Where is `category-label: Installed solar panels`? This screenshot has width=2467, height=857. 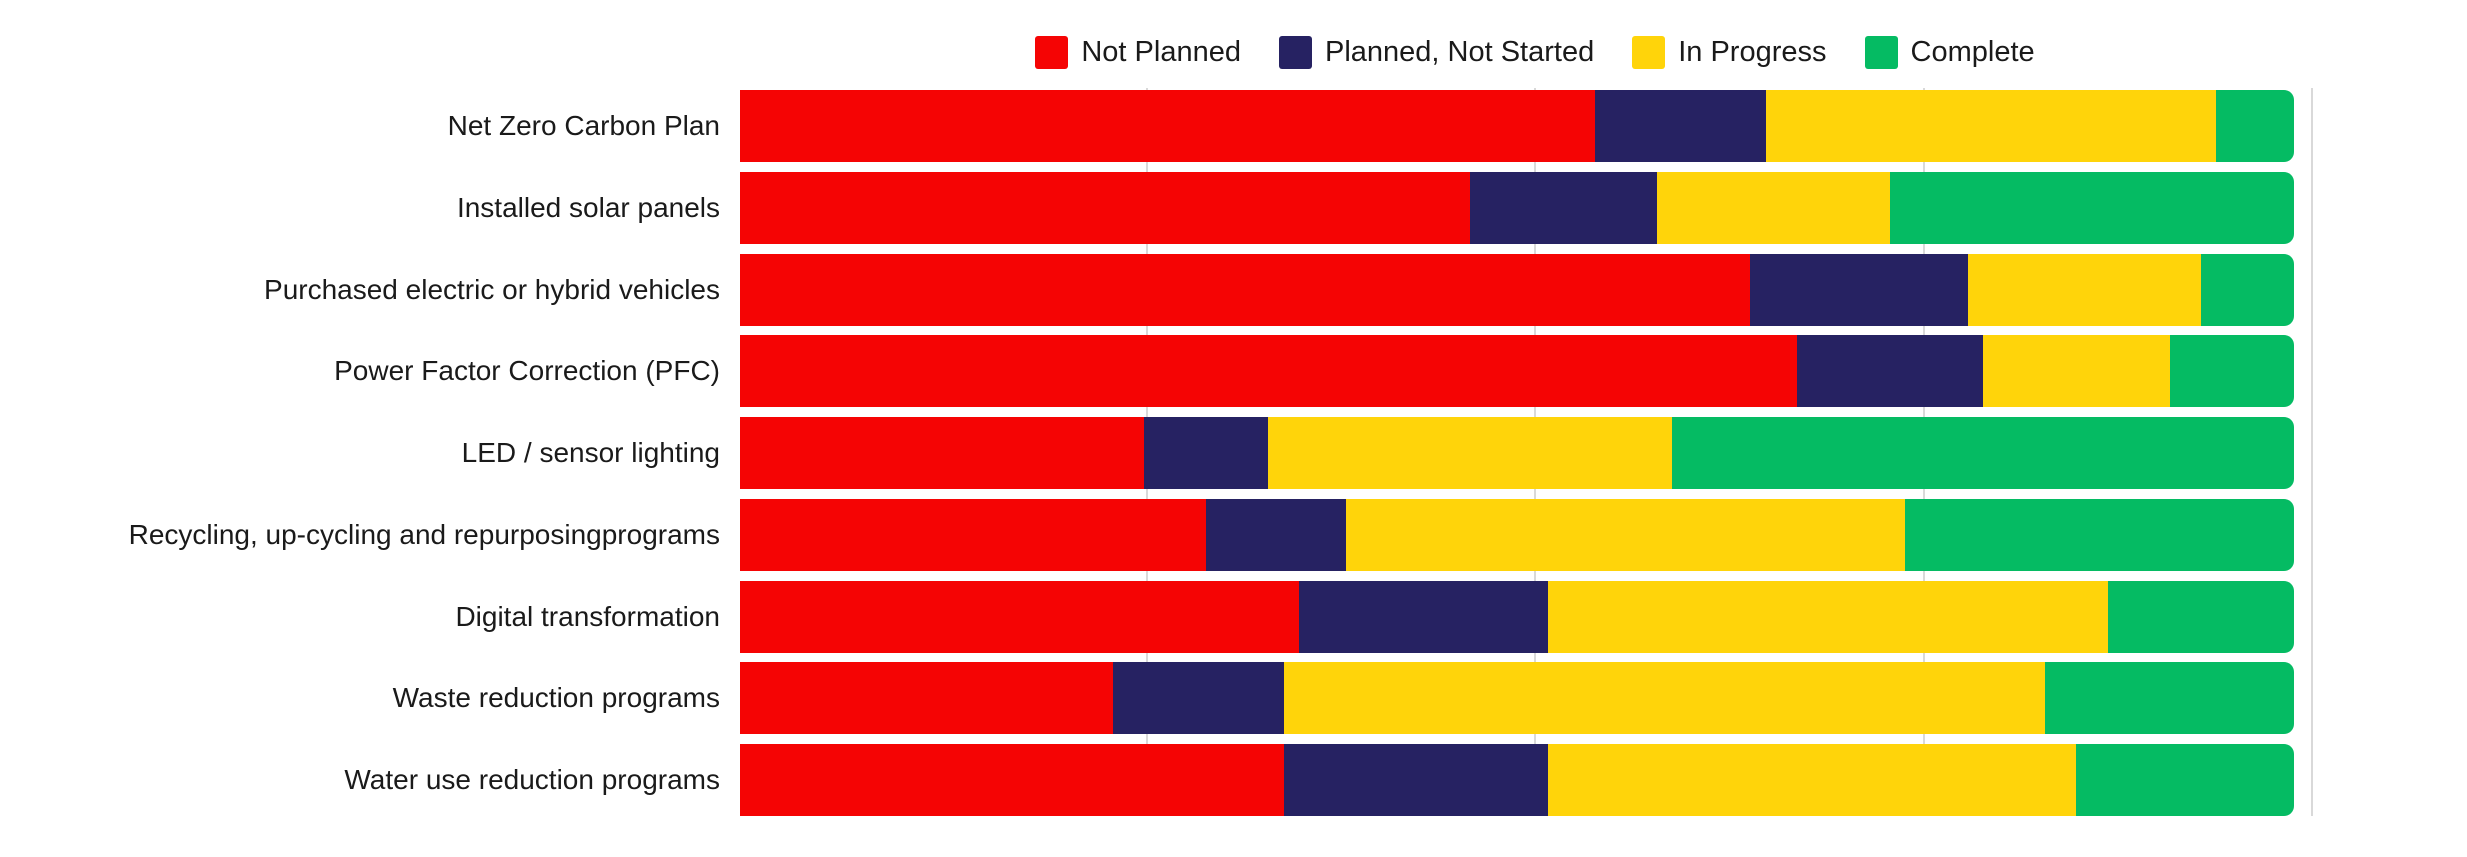 category-label: Installed solar panels is located at coordinates (588, 207).